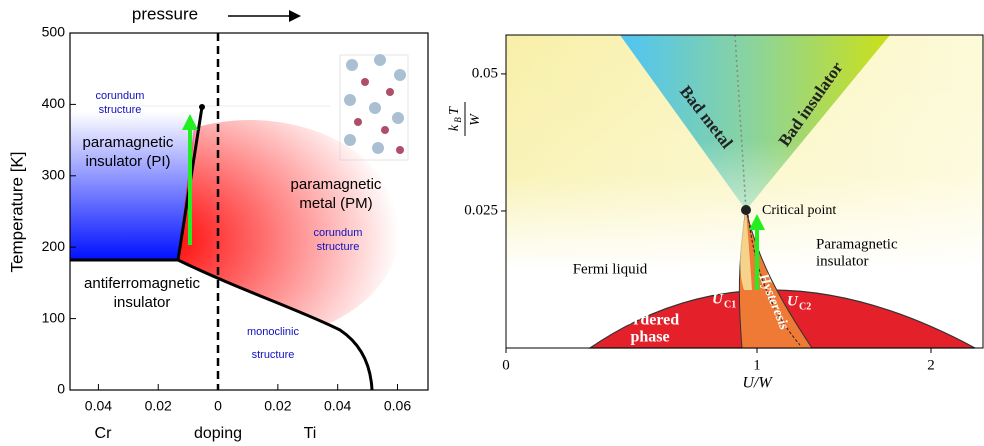 The image size is (984, 446). Describe the element at coordinates (289, 230) in the screenshot. I see `pm-region` at that location.